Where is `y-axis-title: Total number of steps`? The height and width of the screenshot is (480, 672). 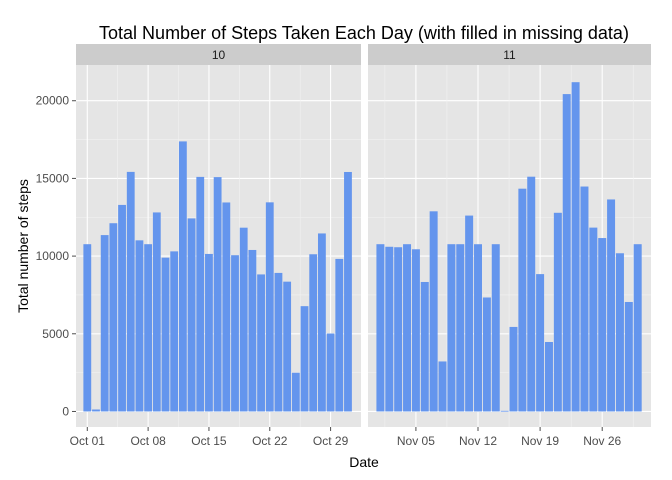
y-axis-title: Total number of steps is located at coordinates (23, 246).